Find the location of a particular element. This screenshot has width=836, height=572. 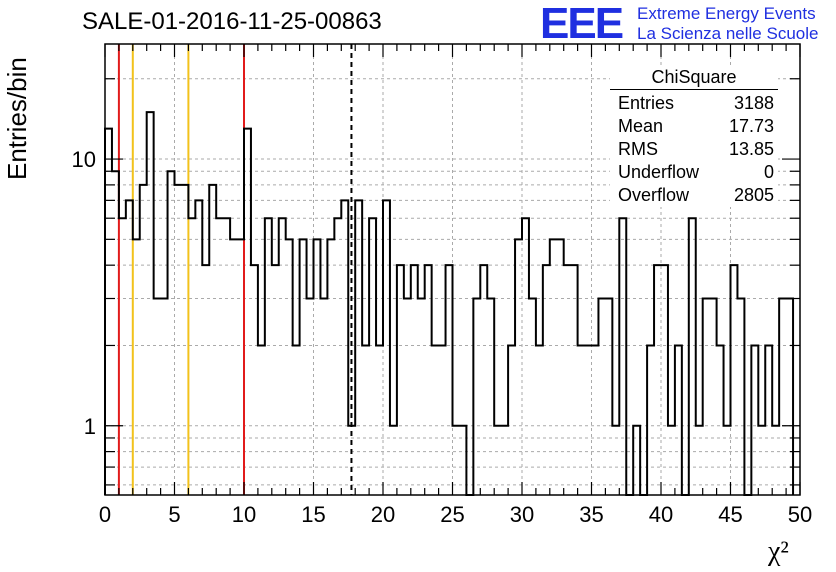

x-tick-label: 5 is located at coordinates (174, 514).